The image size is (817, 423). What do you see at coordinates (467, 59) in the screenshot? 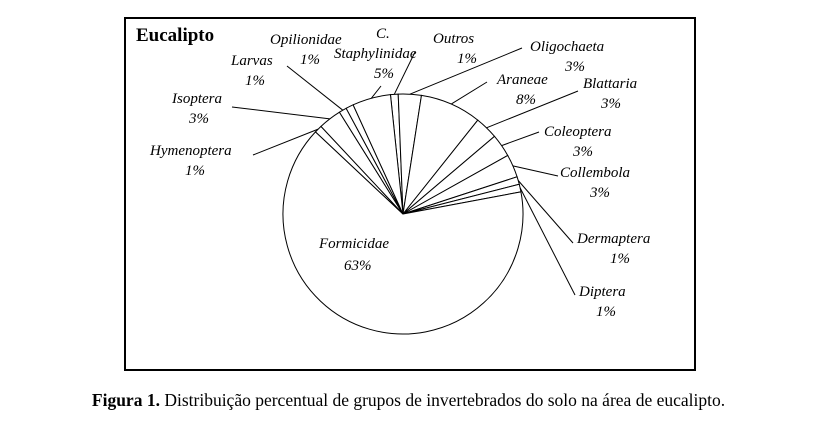
I see `slice-percent-outros: 1%` at bounding box center [467, 59].